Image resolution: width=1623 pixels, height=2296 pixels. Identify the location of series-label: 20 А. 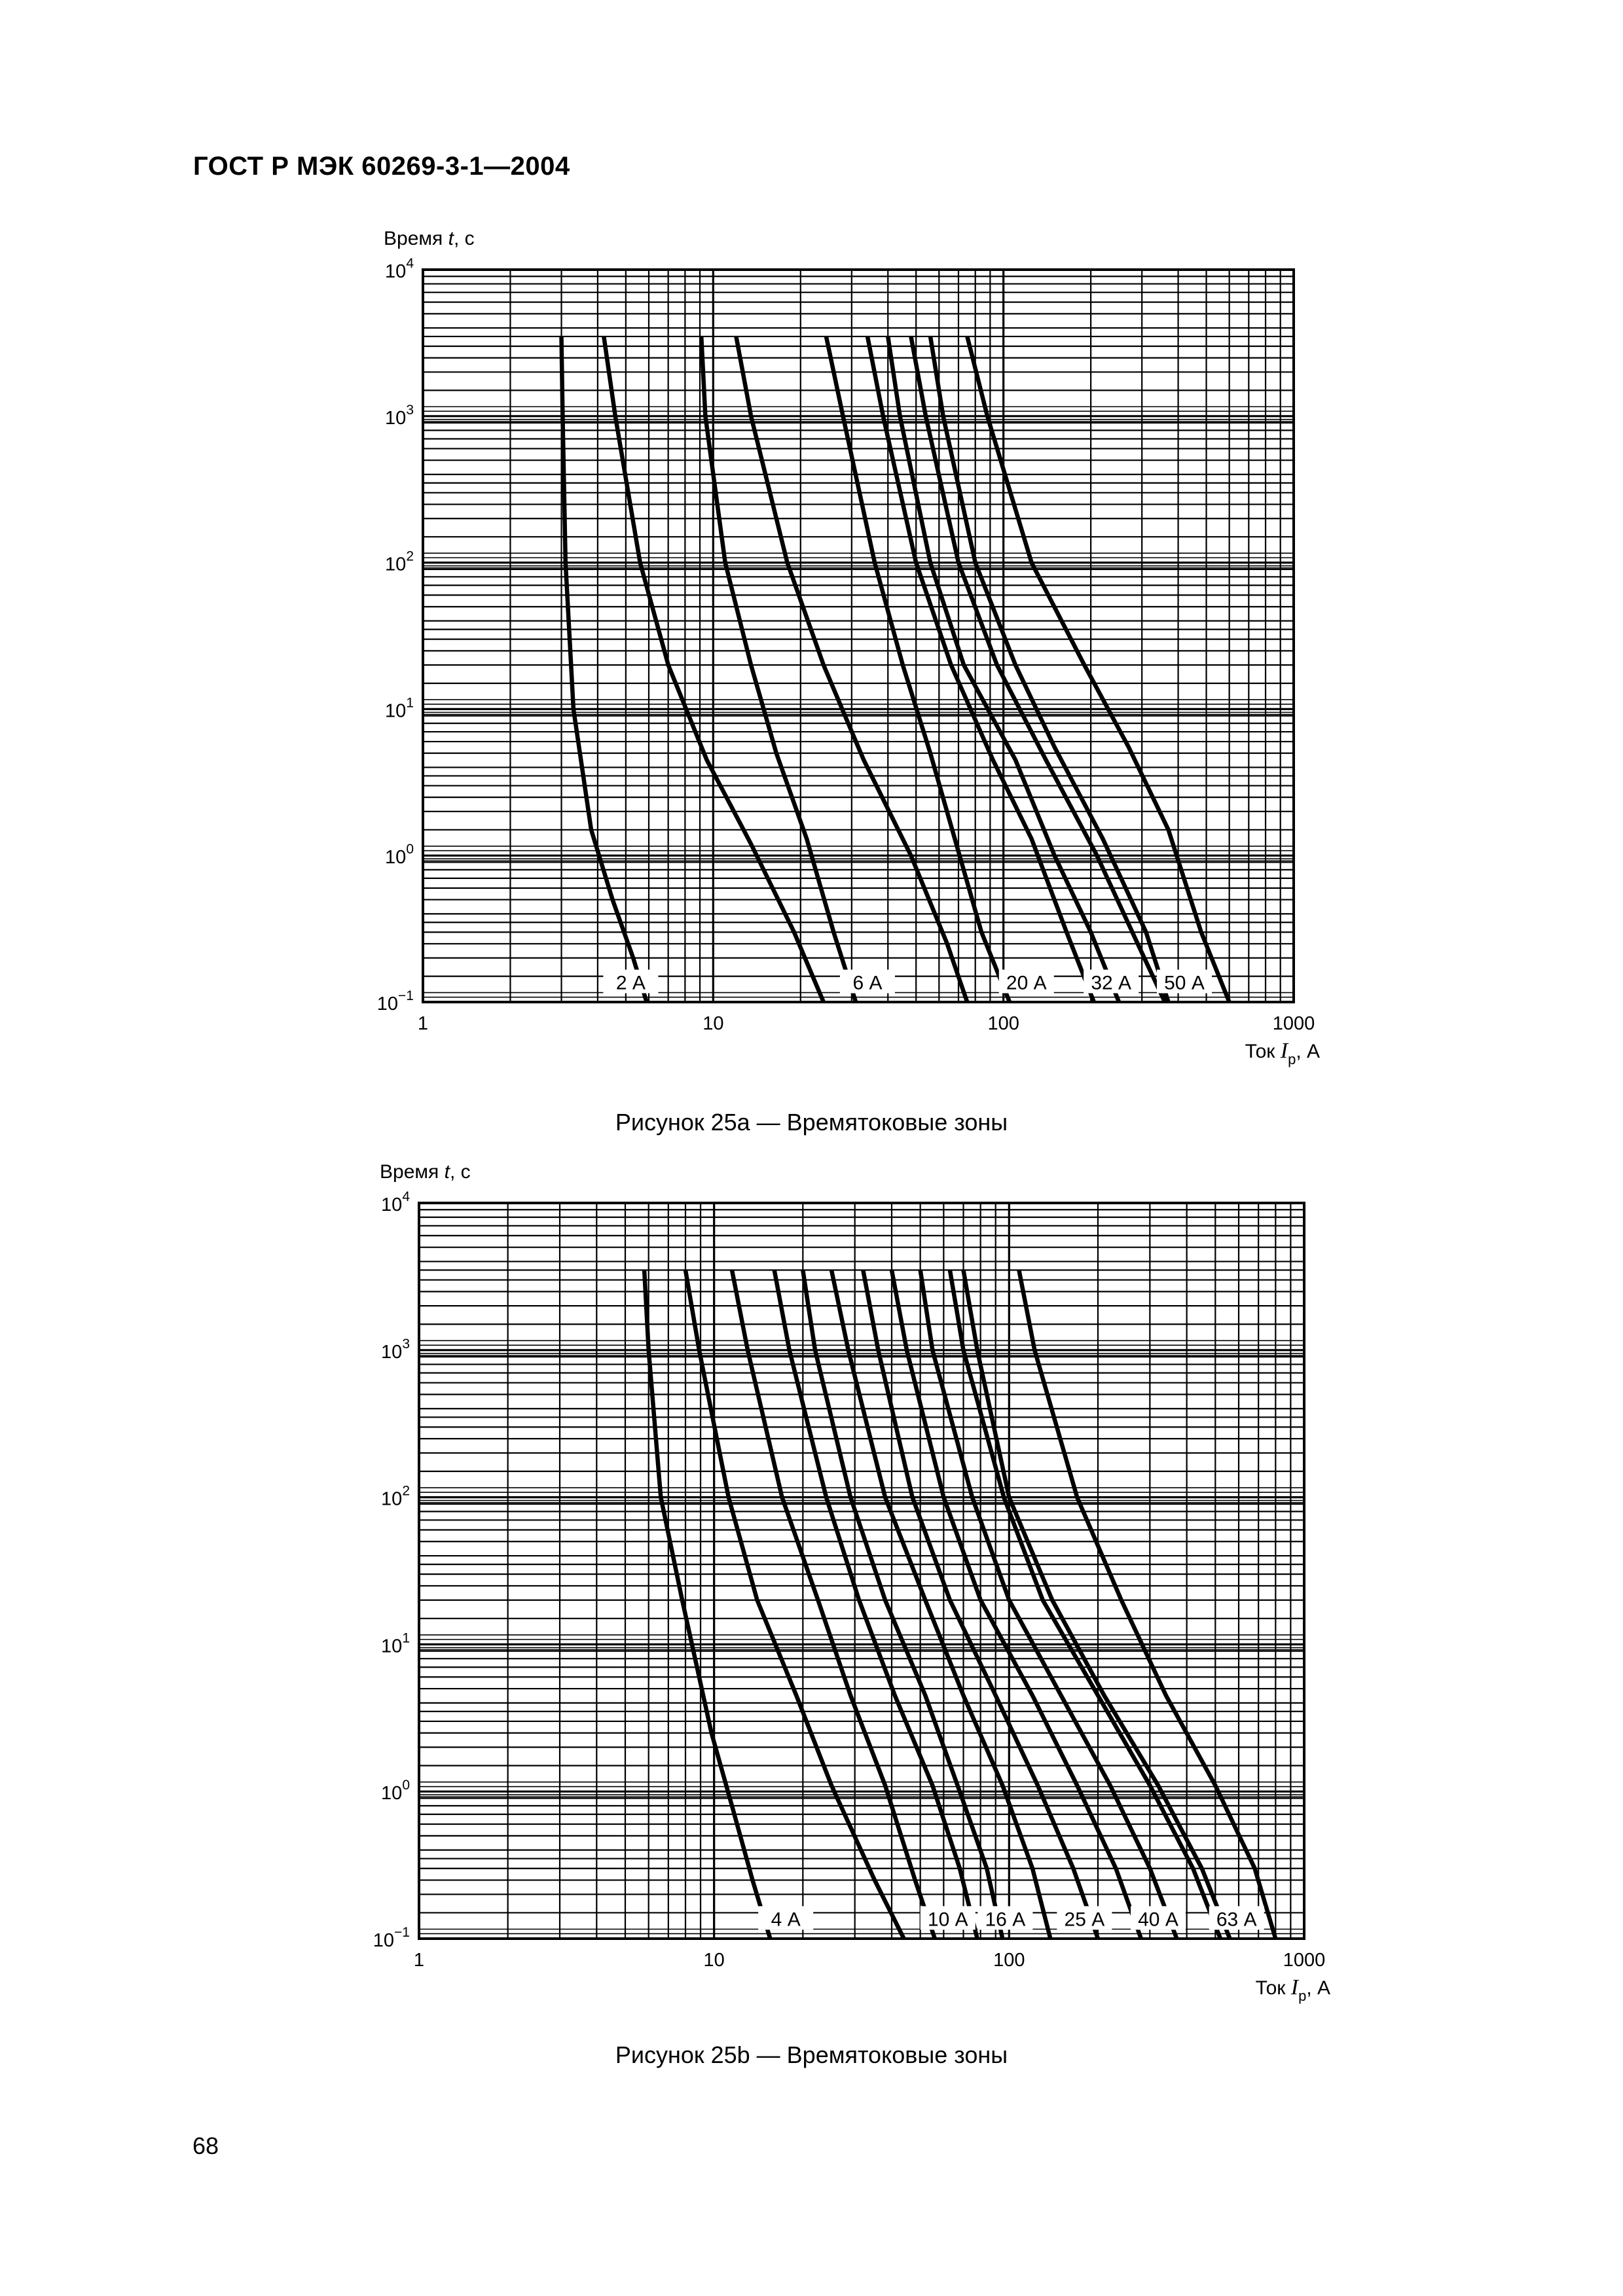
(1026, 983).